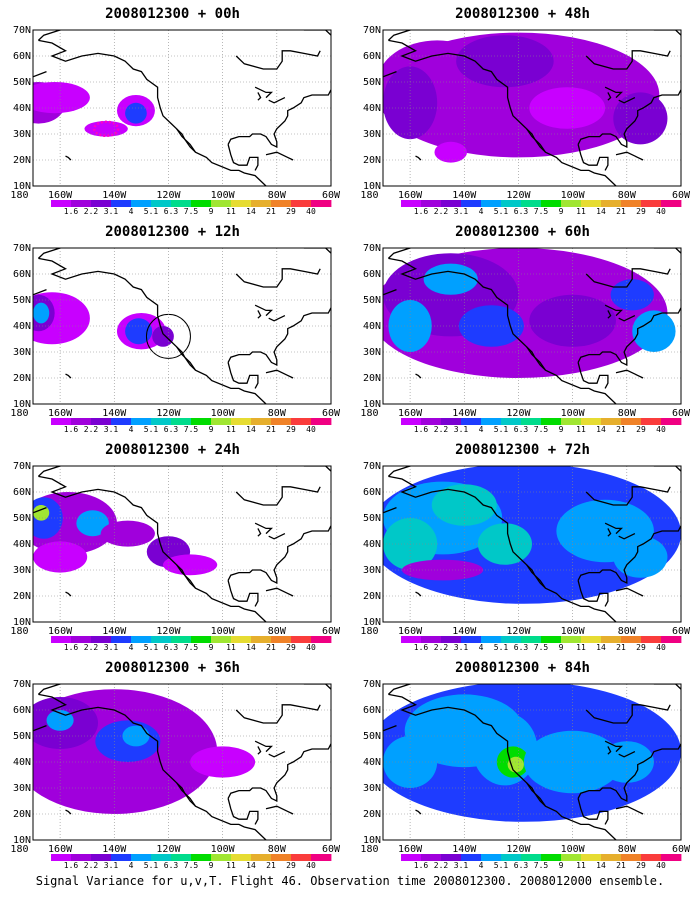 The height and width of the screenshot is (900, 700). Describe the element at coordinates (172, 668) in the screenshot. I see `panel-title: 2008012300 + 36h` at that location.